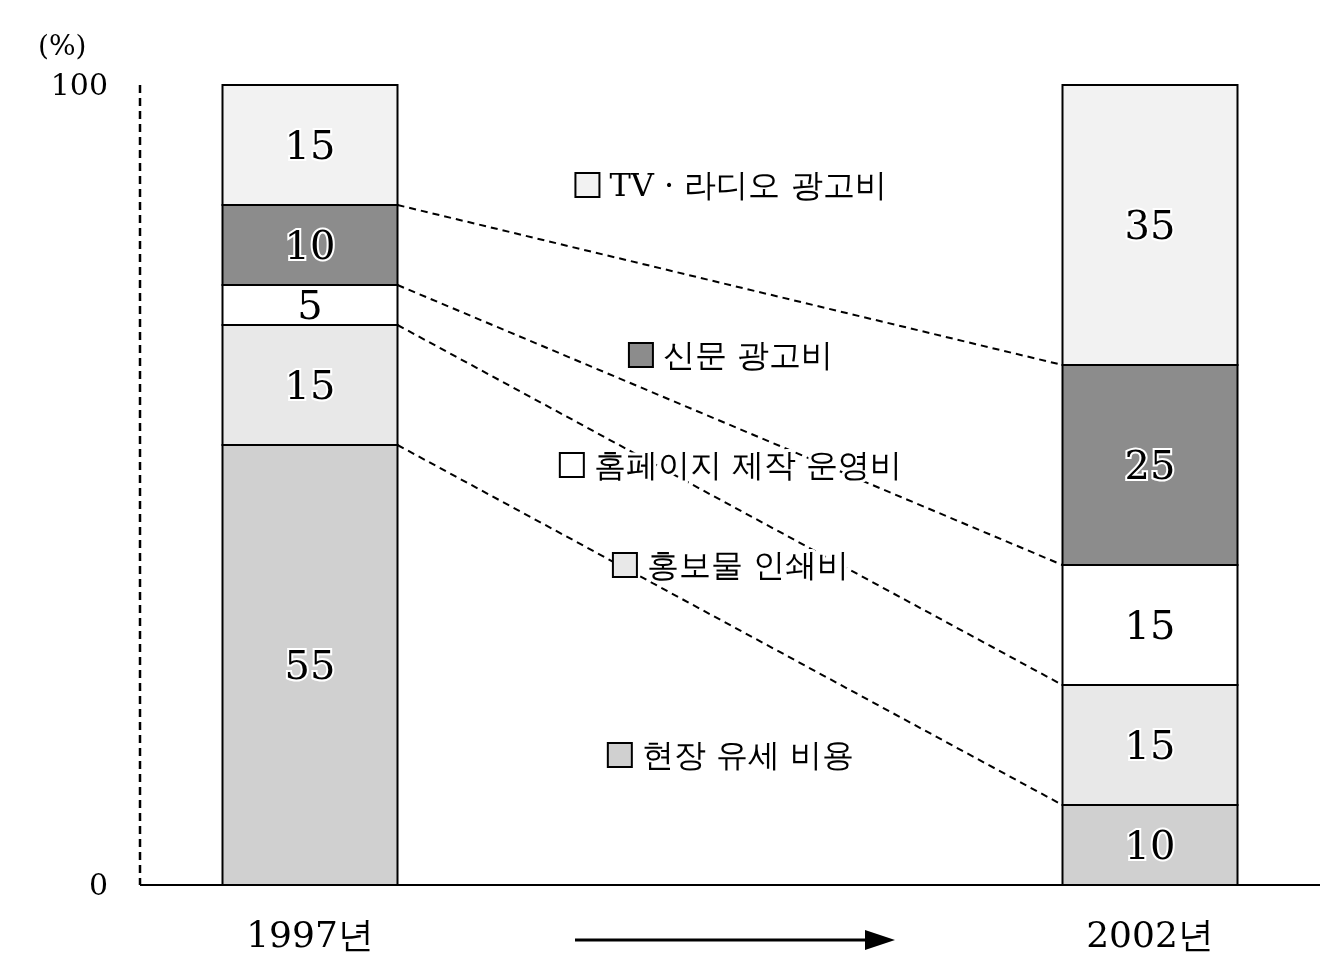  Describe the element at coordinates (79, 84) in the screenshot. I see `y-tick-label: 100` at that location.